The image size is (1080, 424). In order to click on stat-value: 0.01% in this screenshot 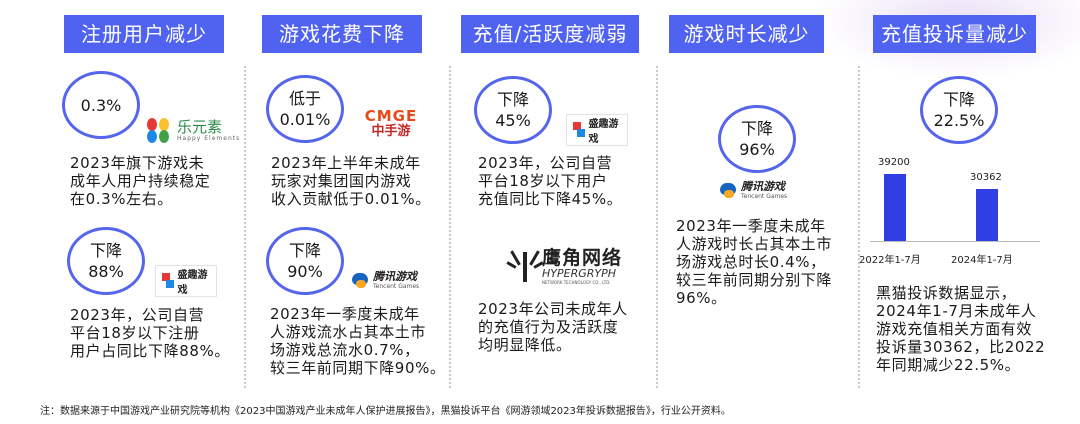, I will do `click(305, 119)`.